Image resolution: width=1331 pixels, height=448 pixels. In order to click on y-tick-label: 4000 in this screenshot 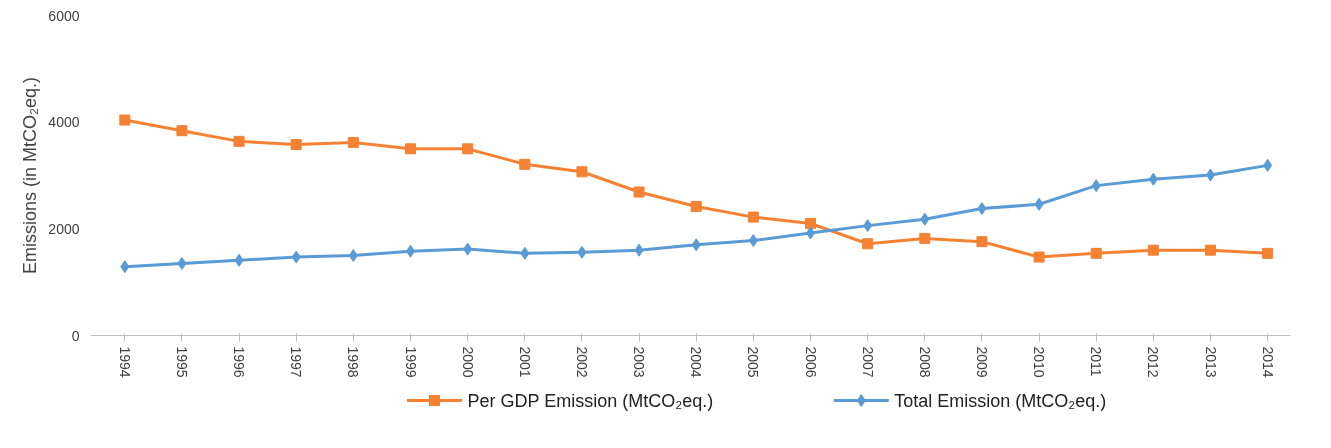, I will do `click(64, 122)`.